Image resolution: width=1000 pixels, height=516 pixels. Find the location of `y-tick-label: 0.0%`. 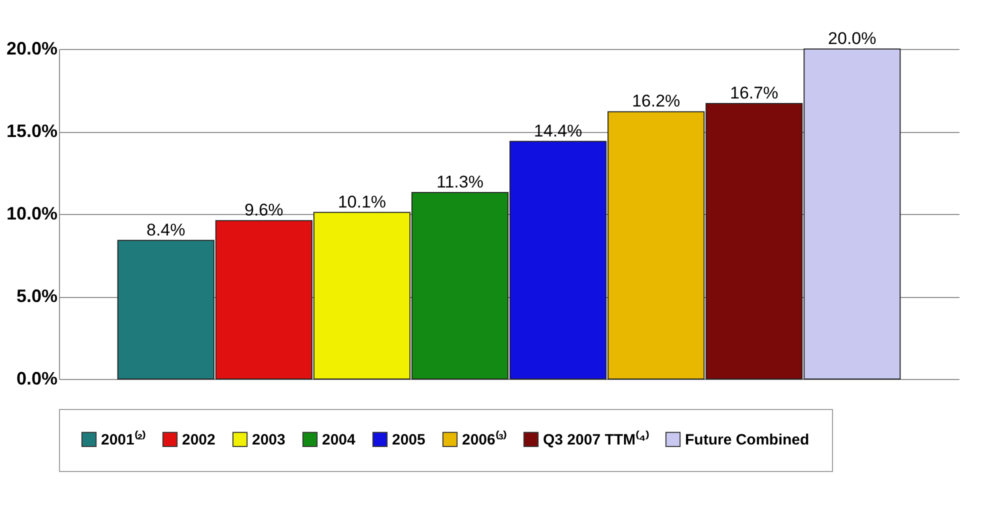

y-tick-label: 0.0% is located at coordinates (37, 378).